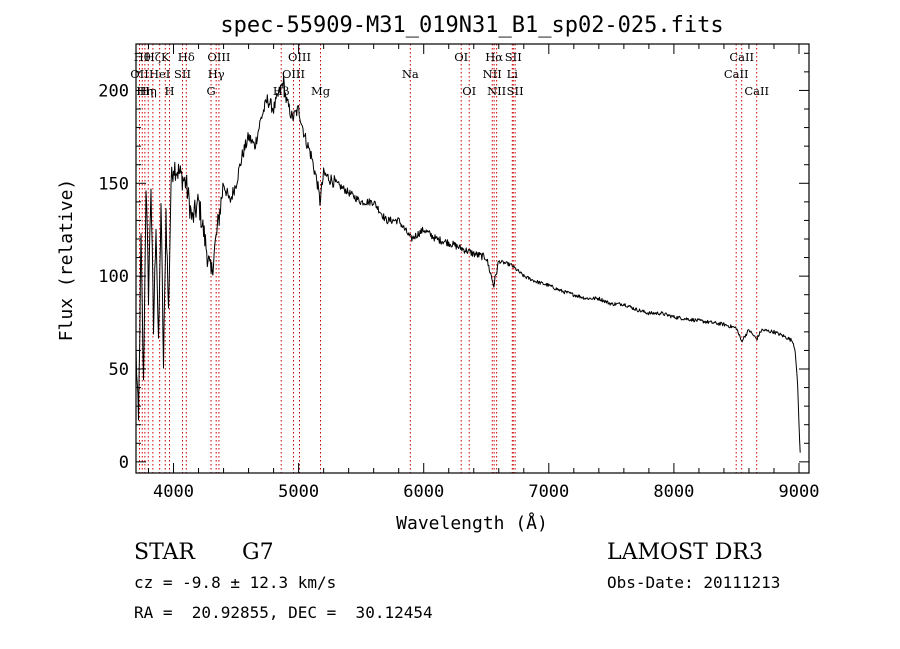 Image resolution: width=900 pixels, height=649 pixels. I want to click on y-tick-label: 150, so click(113, 184).